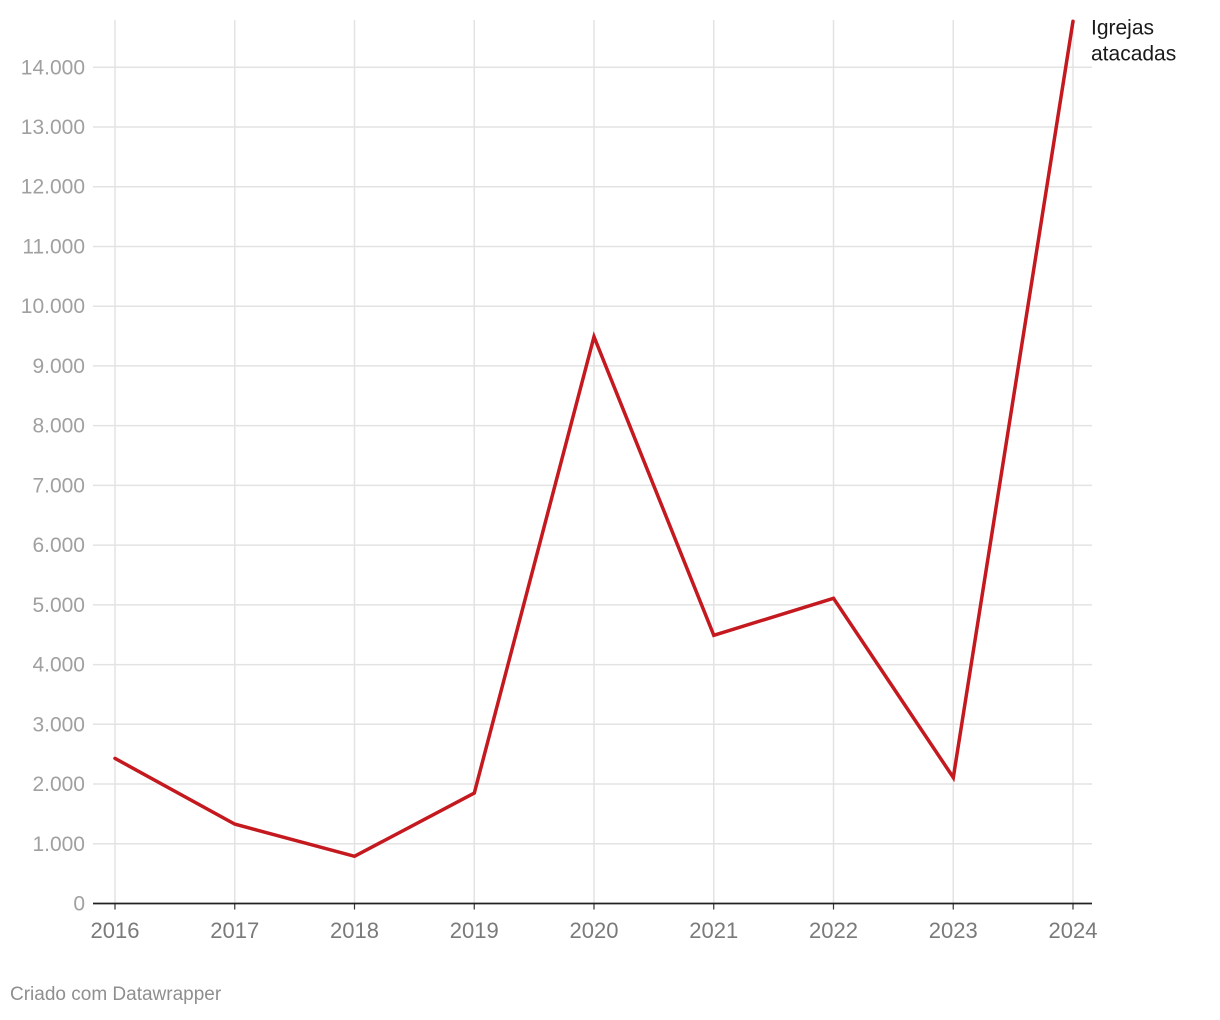 Image resolution: width=1220 pixels, height=1020 pixels. Describe the element at coordinates (58, 426) in the screenshot. I see `y-tick-label: 8.000` at that location.